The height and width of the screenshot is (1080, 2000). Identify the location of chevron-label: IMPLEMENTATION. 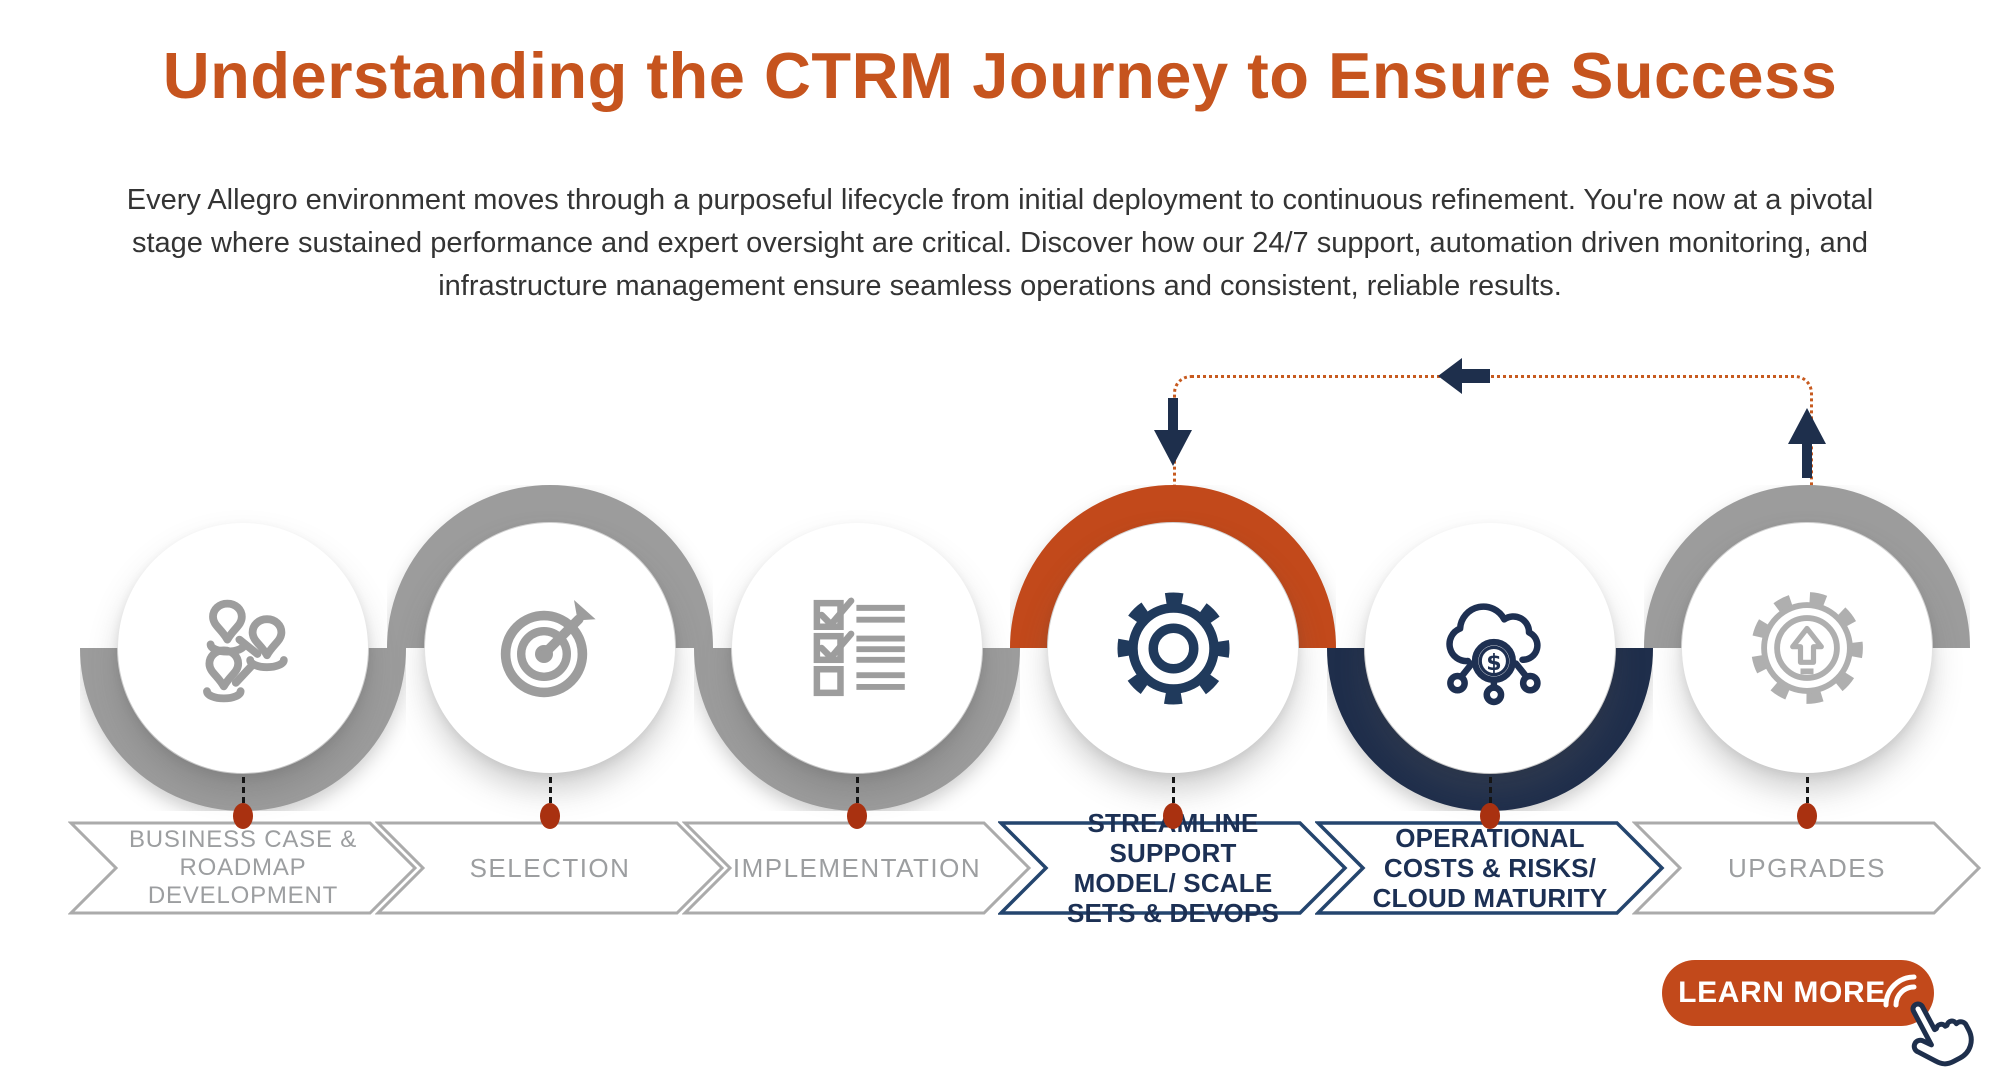
(857, 867).